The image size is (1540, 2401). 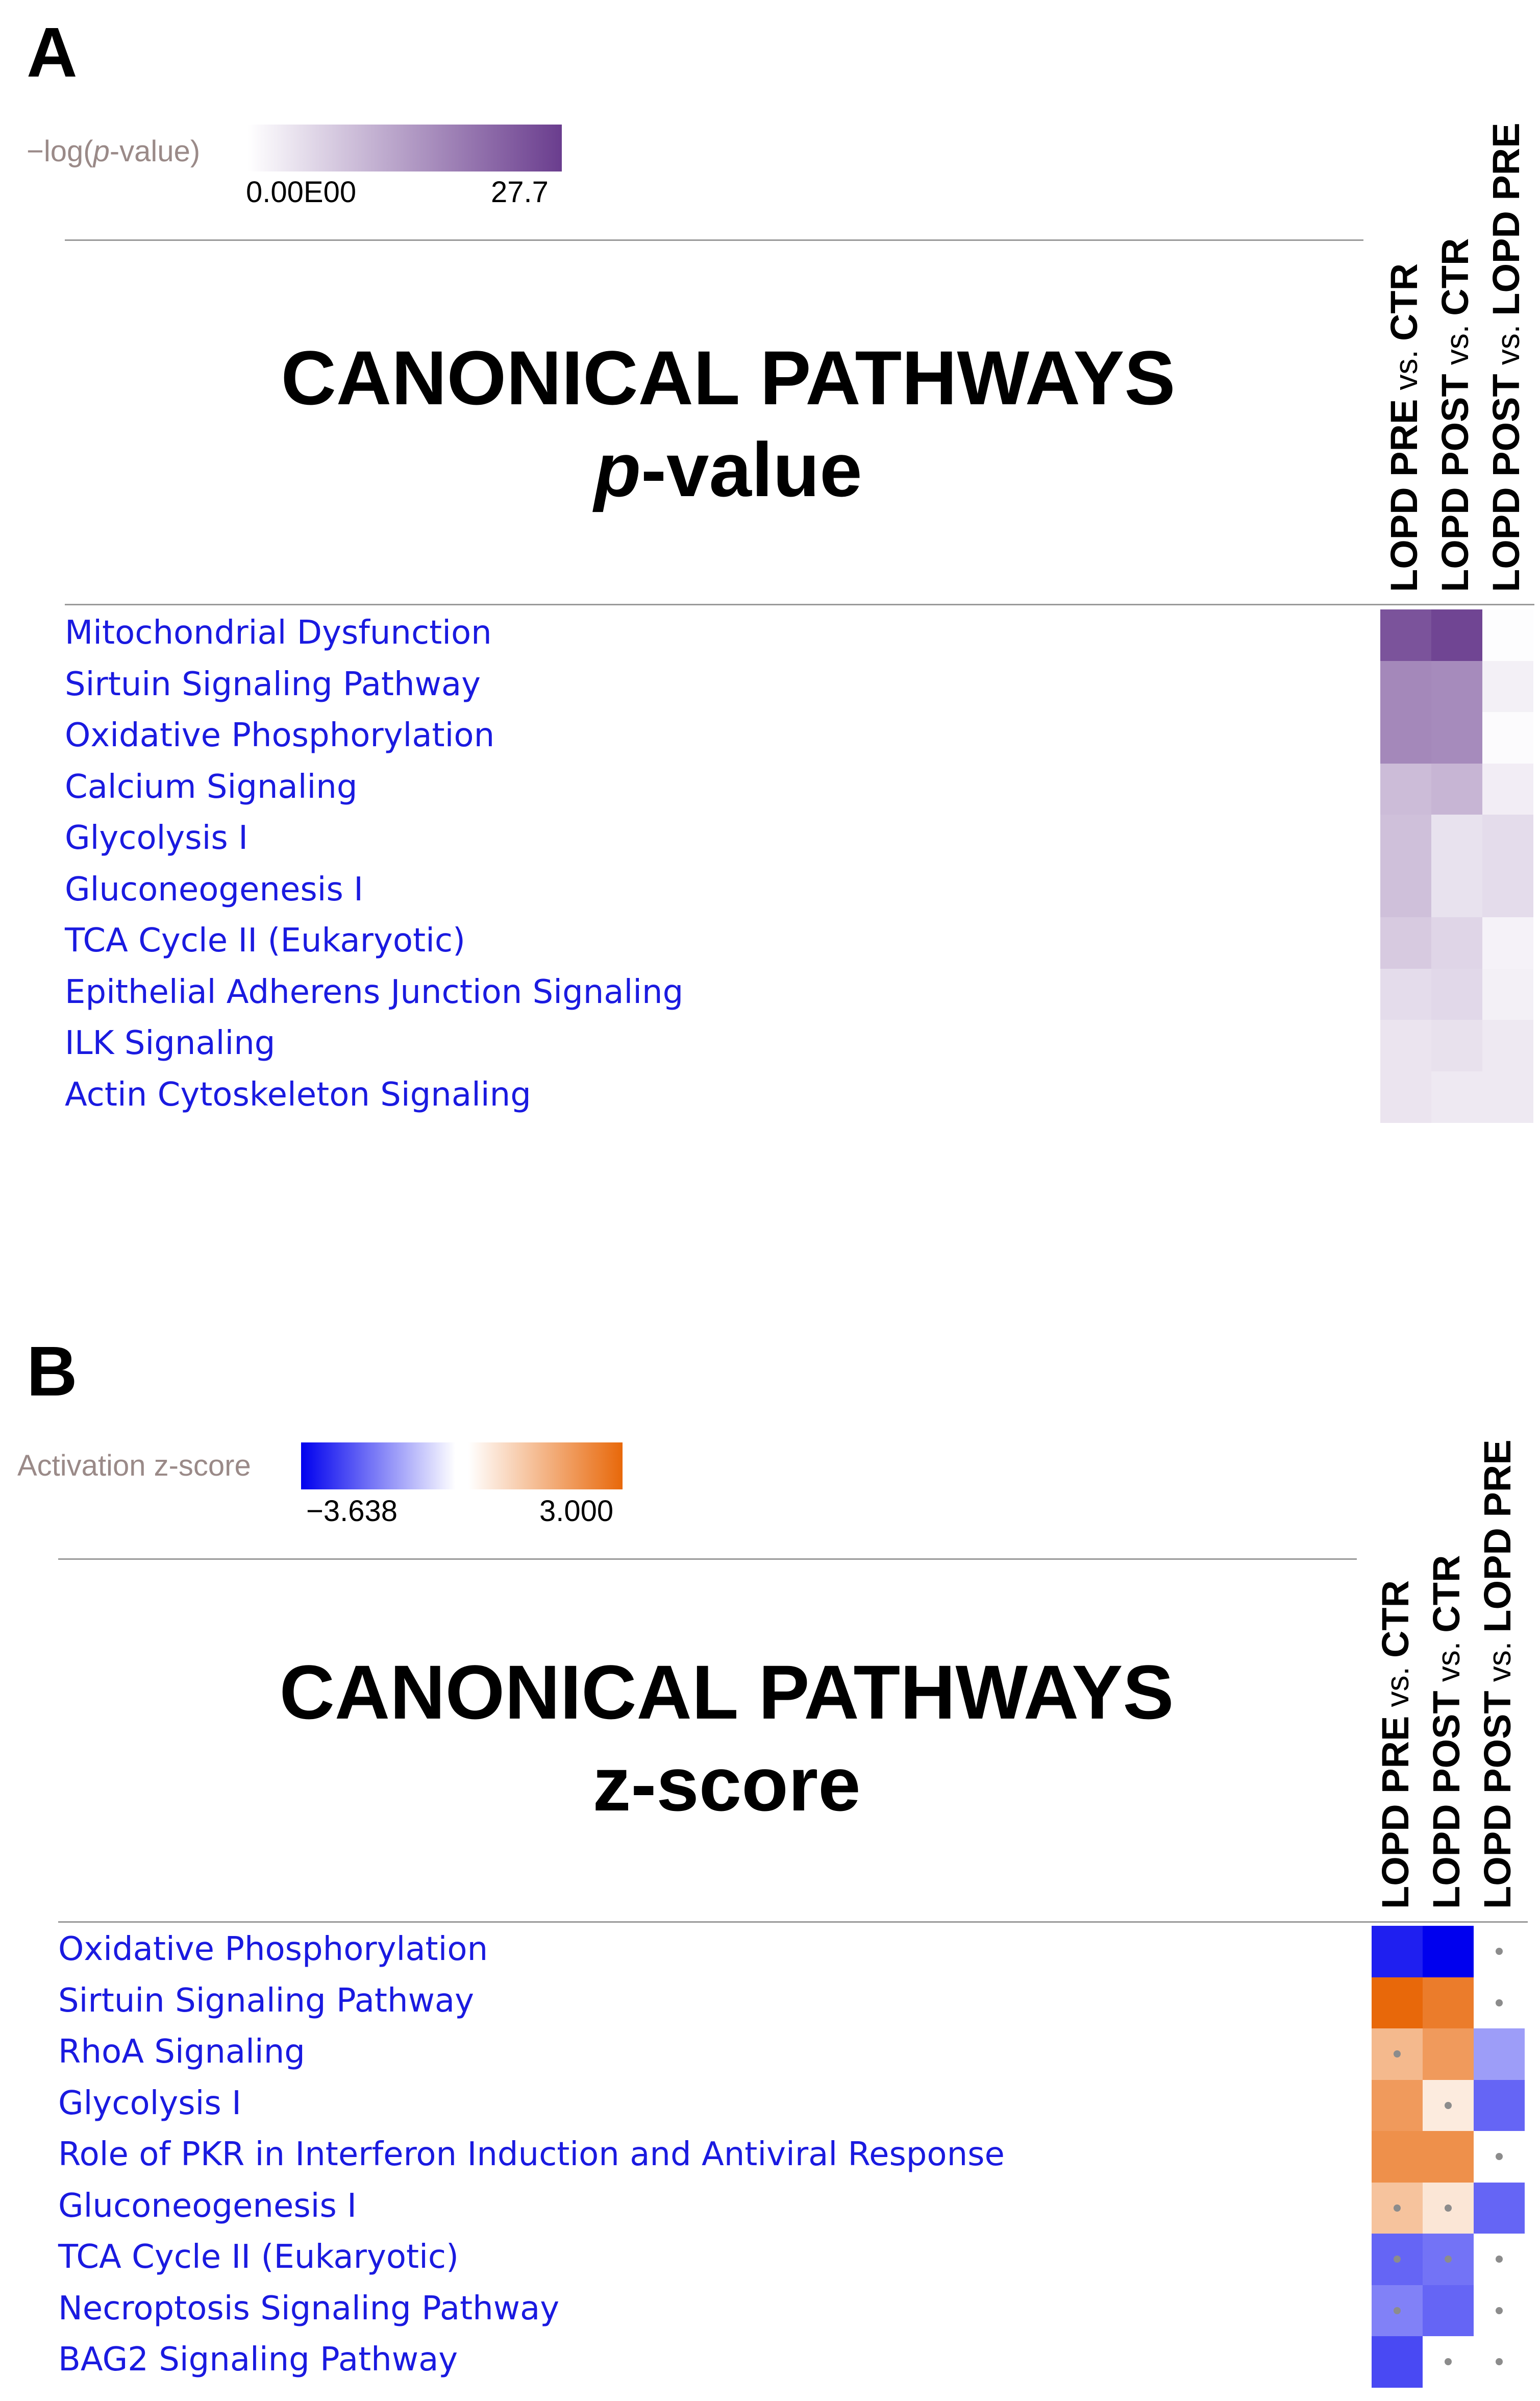 I want to click on column-header-group-2: LOPD PRE, so click(x=1497, y=1536).